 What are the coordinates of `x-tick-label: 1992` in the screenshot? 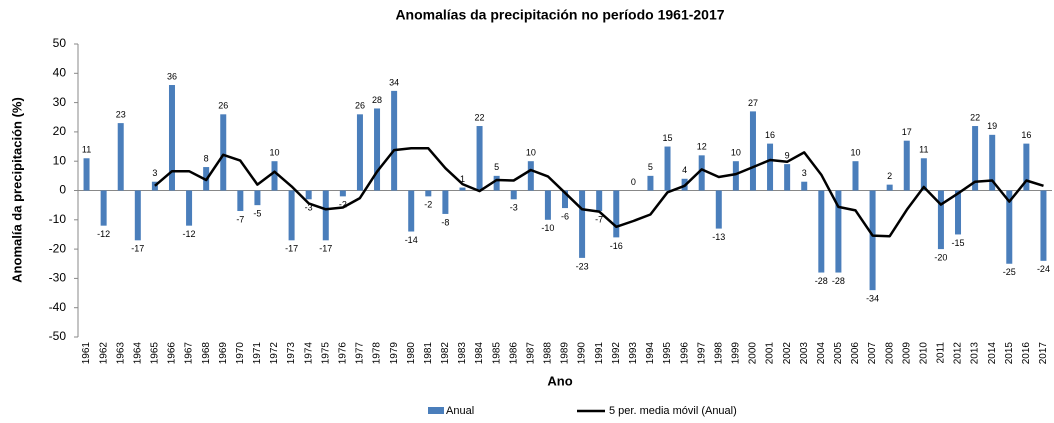 It's located at (616, 353).